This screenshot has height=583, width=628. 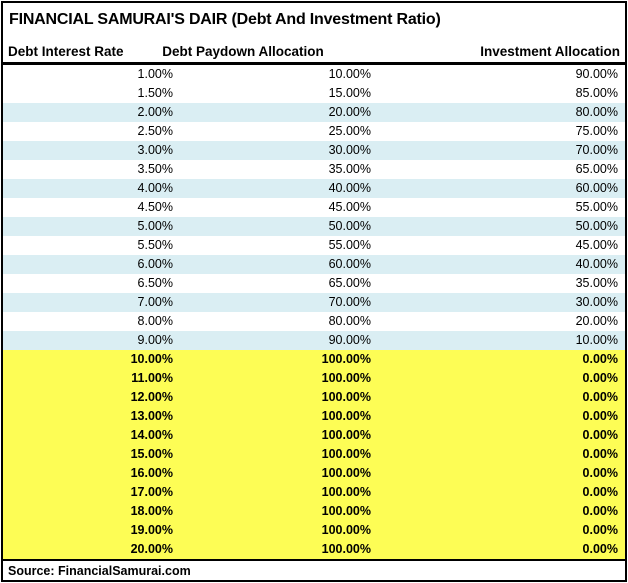 What do you see at coordinates (596, 150) in the screenshot?
I see `cell-investment-allocation: 70.00%` at bounding box center [596, 150].